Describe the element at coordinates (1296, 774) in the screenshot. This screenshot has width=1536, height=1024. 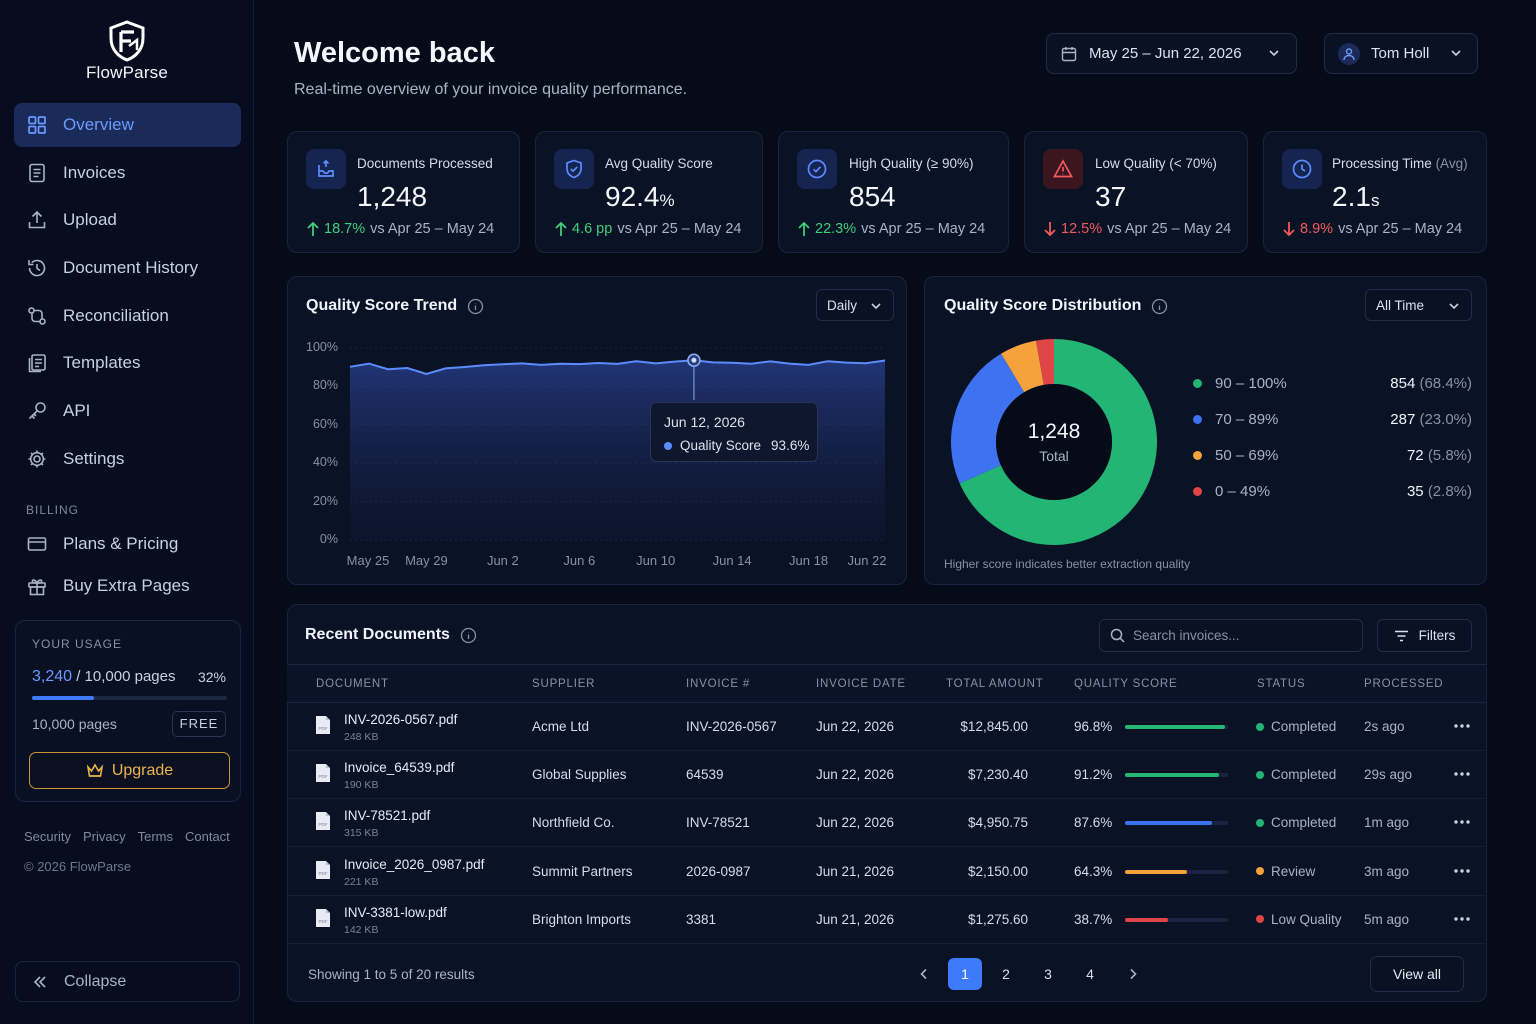
I see `status-badge: Completed` at that location.